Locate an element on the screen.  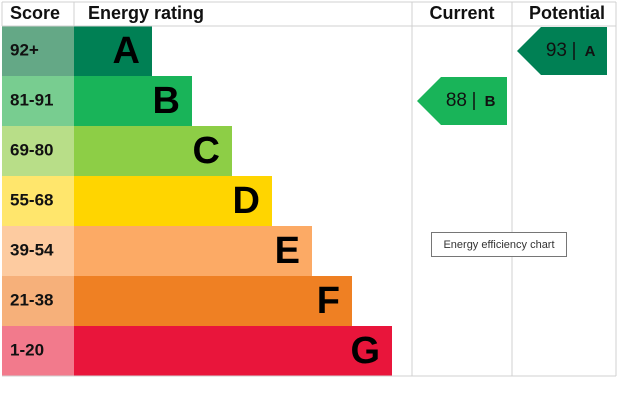
potential-value: 93 is located at coordinates (556, 50).